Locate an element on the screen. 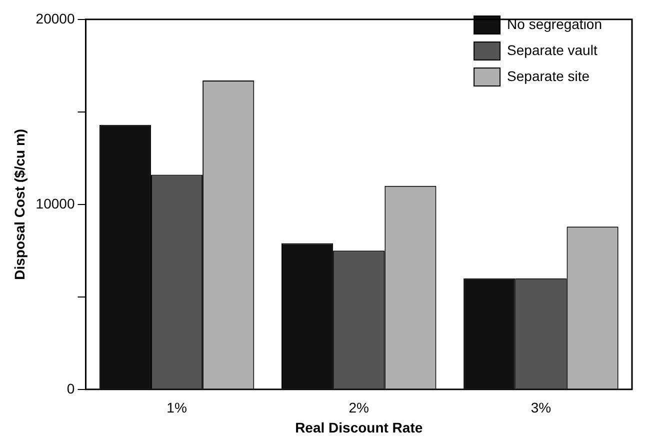 The image size is (660, 445). legend-label: Separate site is located at coordinates (548, 76).